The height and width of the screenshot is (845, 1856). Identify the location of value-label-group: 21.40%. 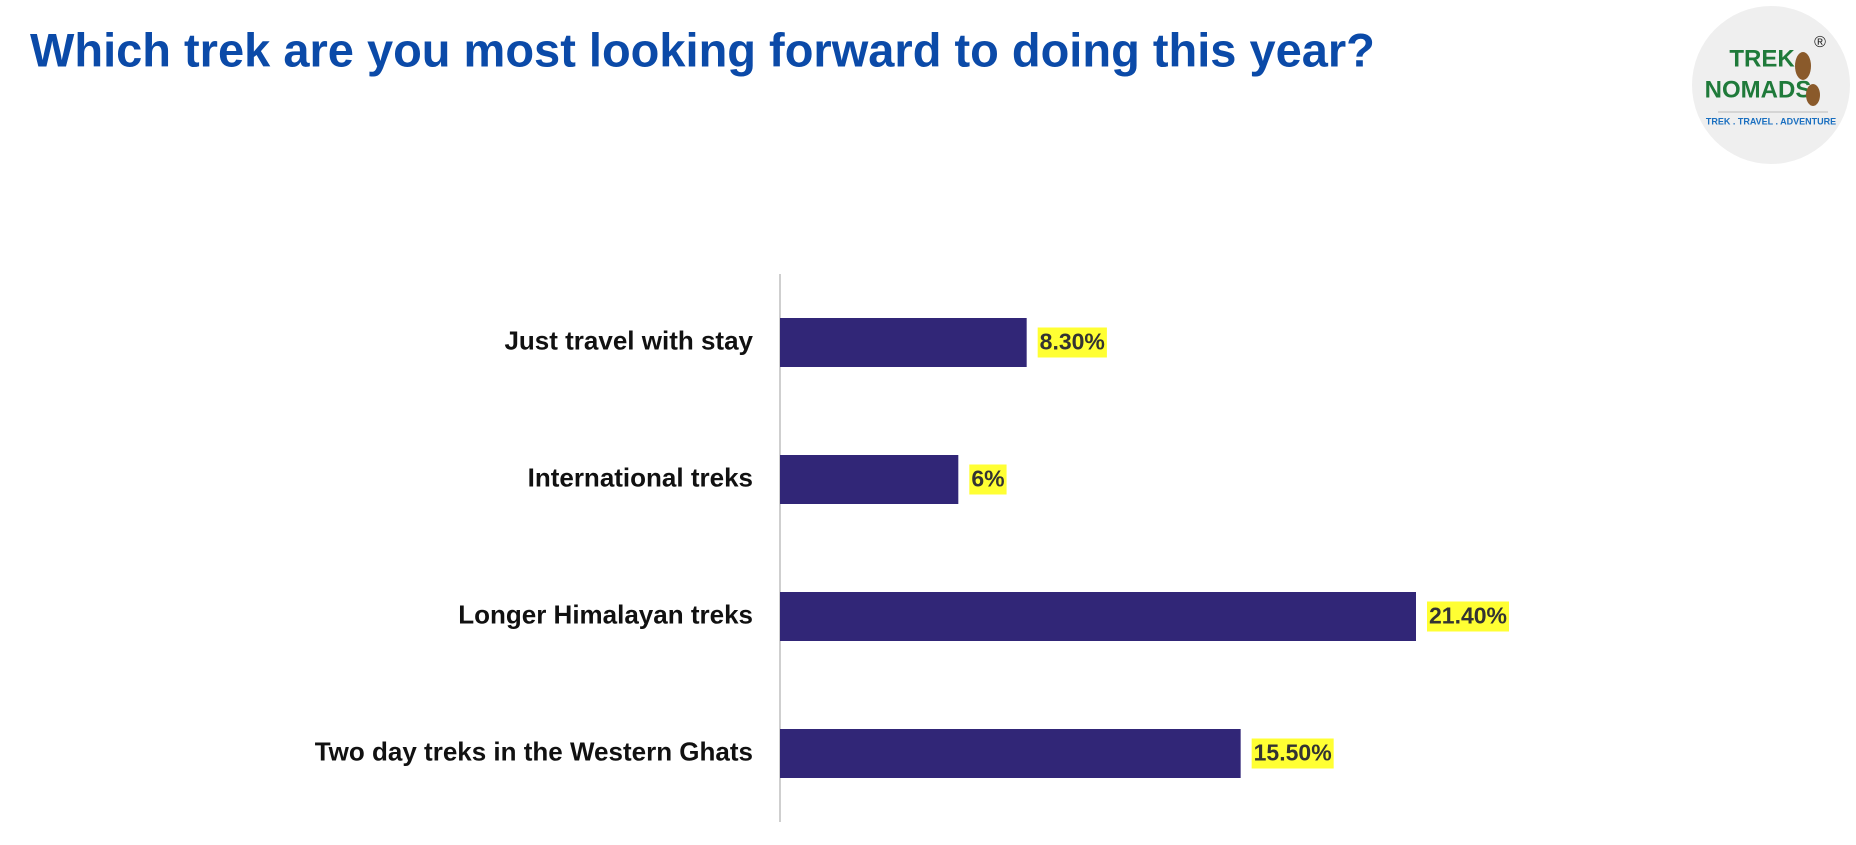
(1468, 616).